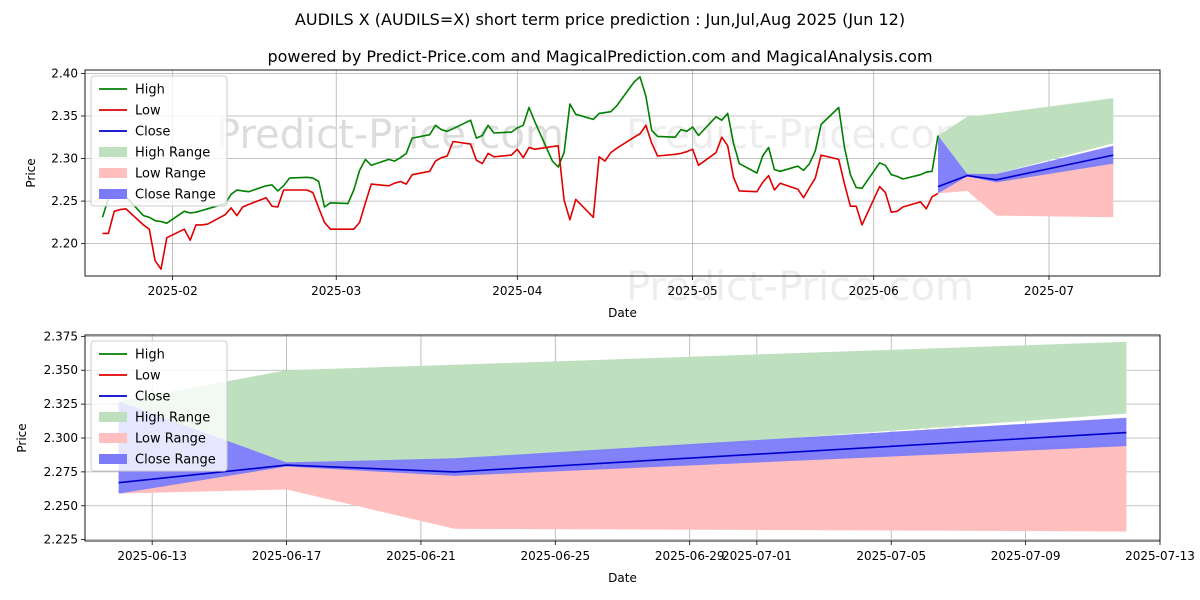 The image size is (1200, 600). I want to click on x-tick-label: 2025-06-21, so click(421, 556).